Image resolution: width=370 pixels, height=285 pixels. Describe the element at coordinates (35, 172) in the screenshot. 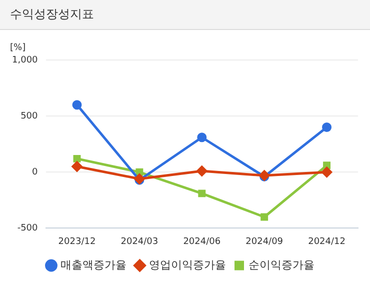

I see `y-tick-label: 0` at that location.